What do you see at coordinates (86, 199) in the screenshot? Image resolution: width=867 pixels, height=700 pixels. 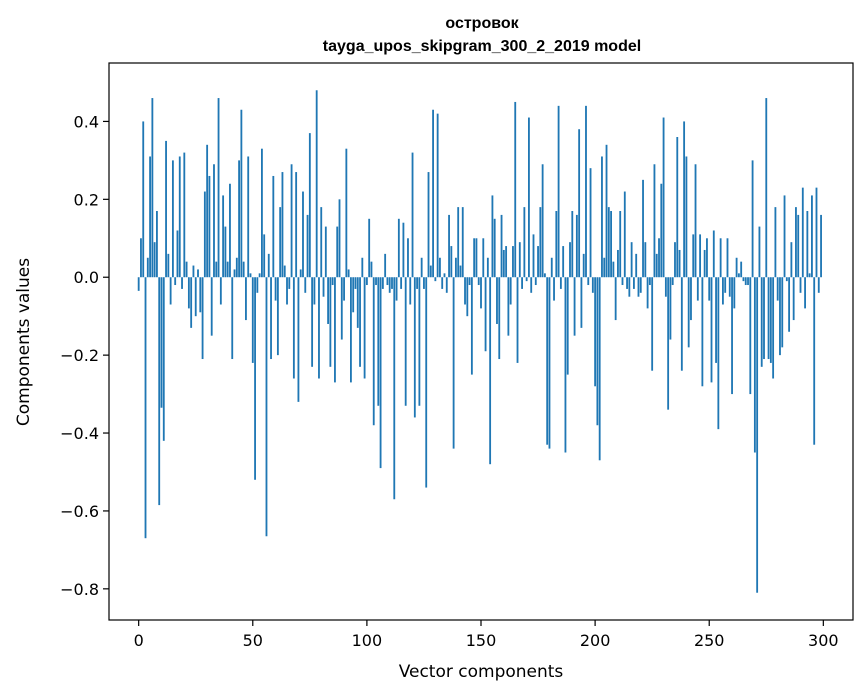 I see `y-tick-label: 0.2` at bounding box center [86, 199].